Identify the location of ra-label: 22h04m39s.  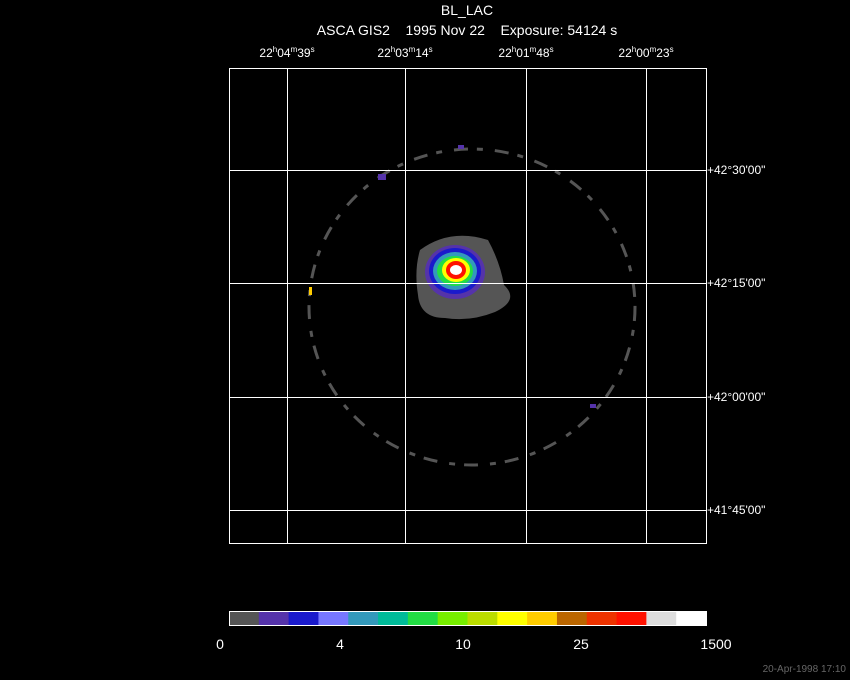
(286, 52).